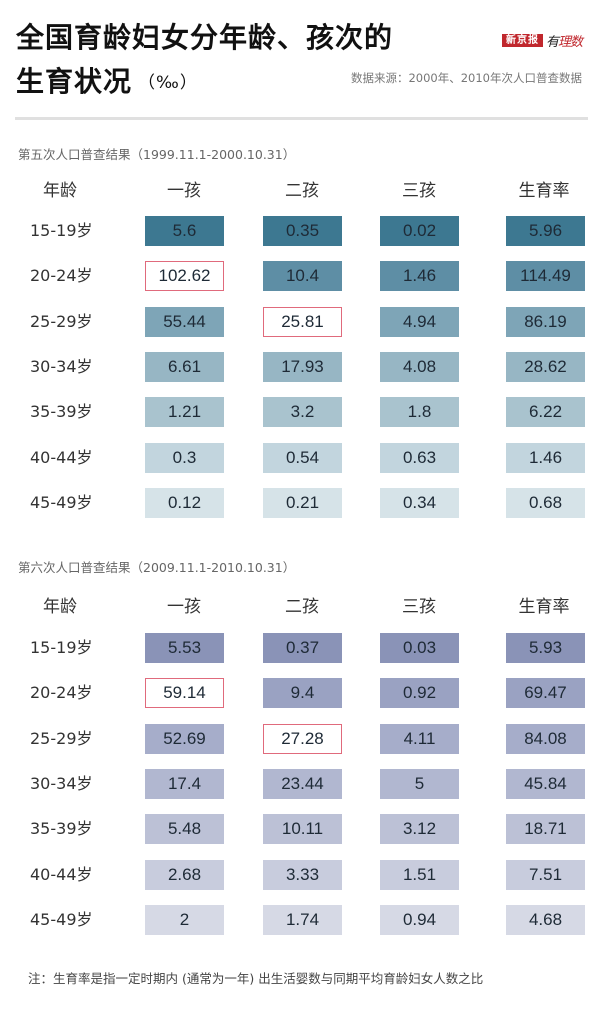 The width and height of the screenshot is (600, 1016). Describe the element at coordinates (419, 829) in the screenshot. I see `value-cell: 3.12` at that location.